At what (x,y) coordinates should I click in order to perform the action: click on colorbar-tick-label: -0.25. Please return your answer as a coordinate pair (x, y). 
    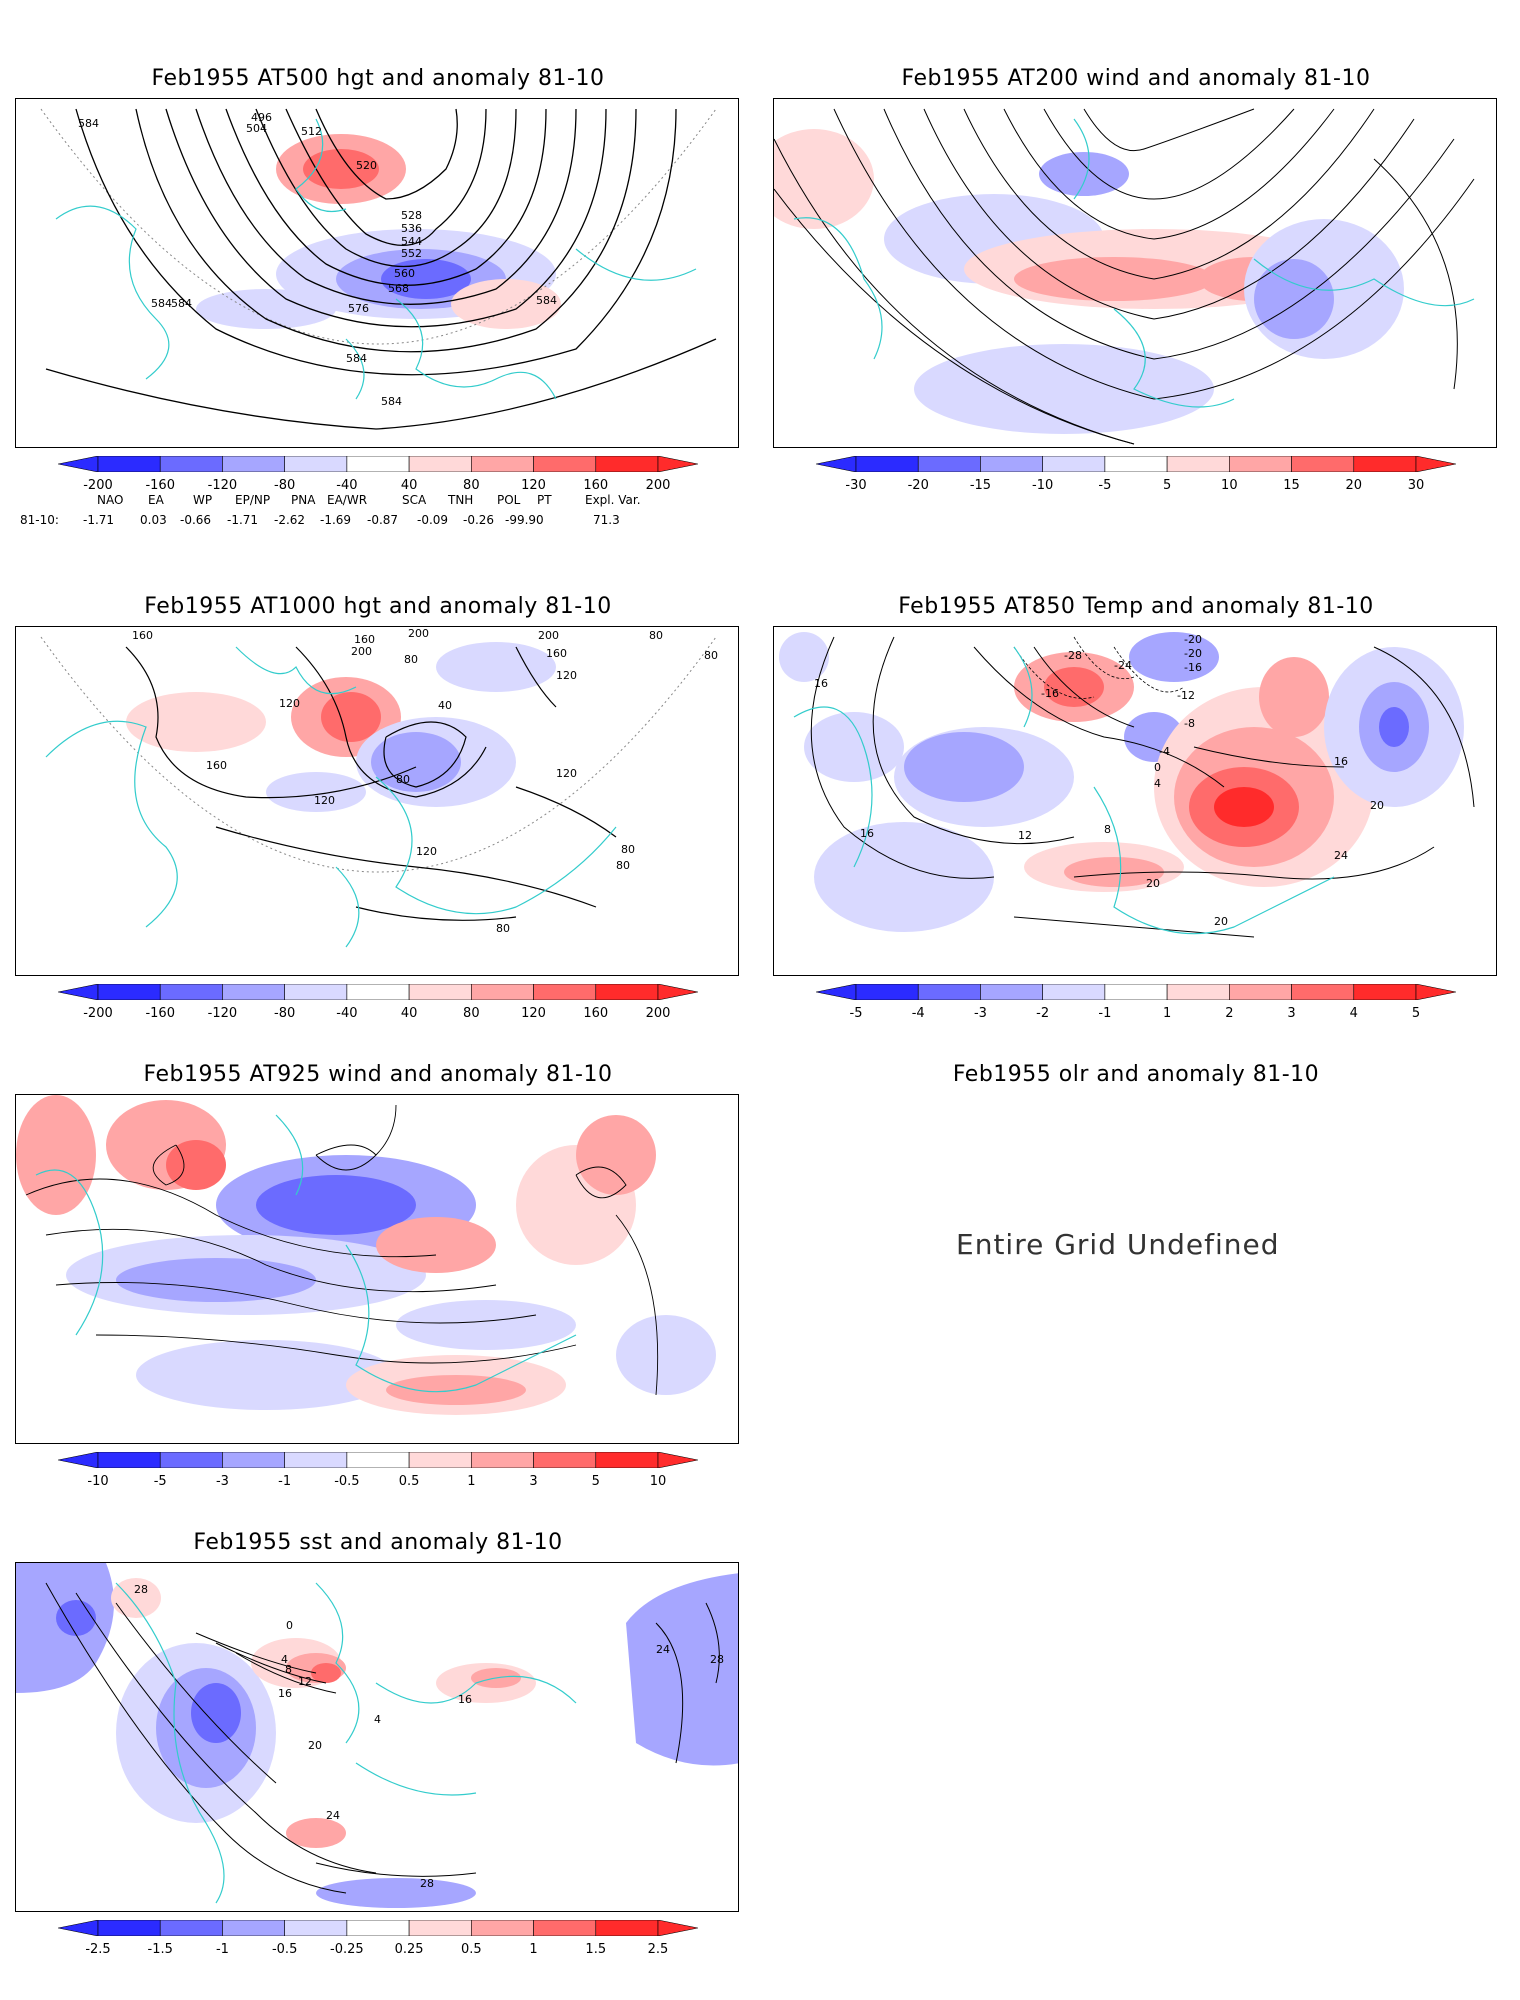
    Looking at the image, I should click on (347, 1949).